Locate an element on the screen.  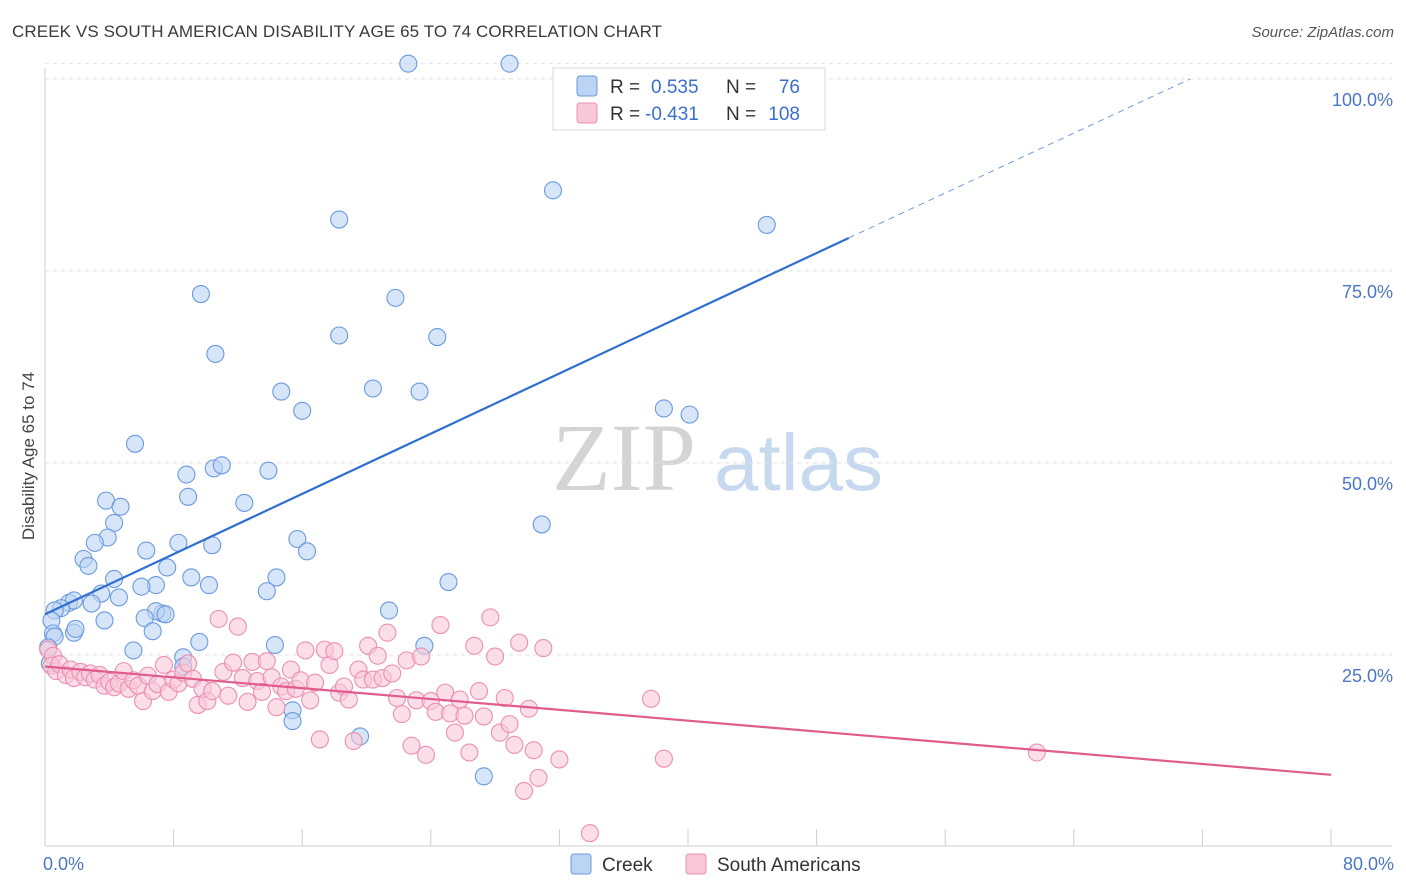
y-tick-label: 75.0% is located at coordinates (1367, 292).